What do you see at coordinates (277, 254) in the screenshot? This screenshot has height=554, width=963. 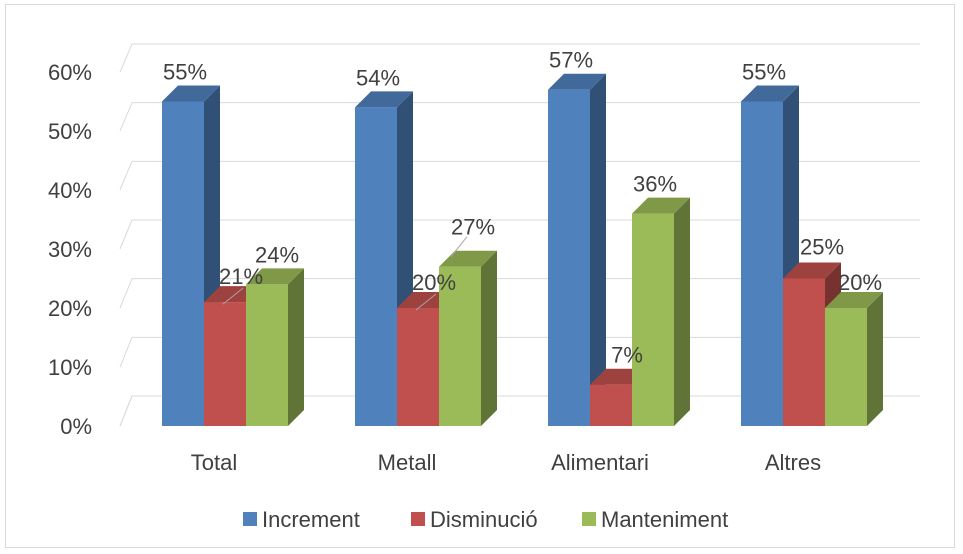 I see `data-label: 24%` at bounding box center [277, 254].